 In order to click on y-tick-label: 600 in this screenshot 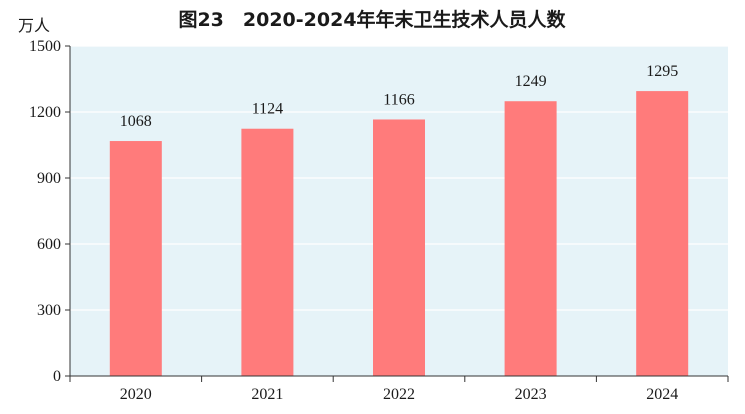, I will do `click(49, 244)`.